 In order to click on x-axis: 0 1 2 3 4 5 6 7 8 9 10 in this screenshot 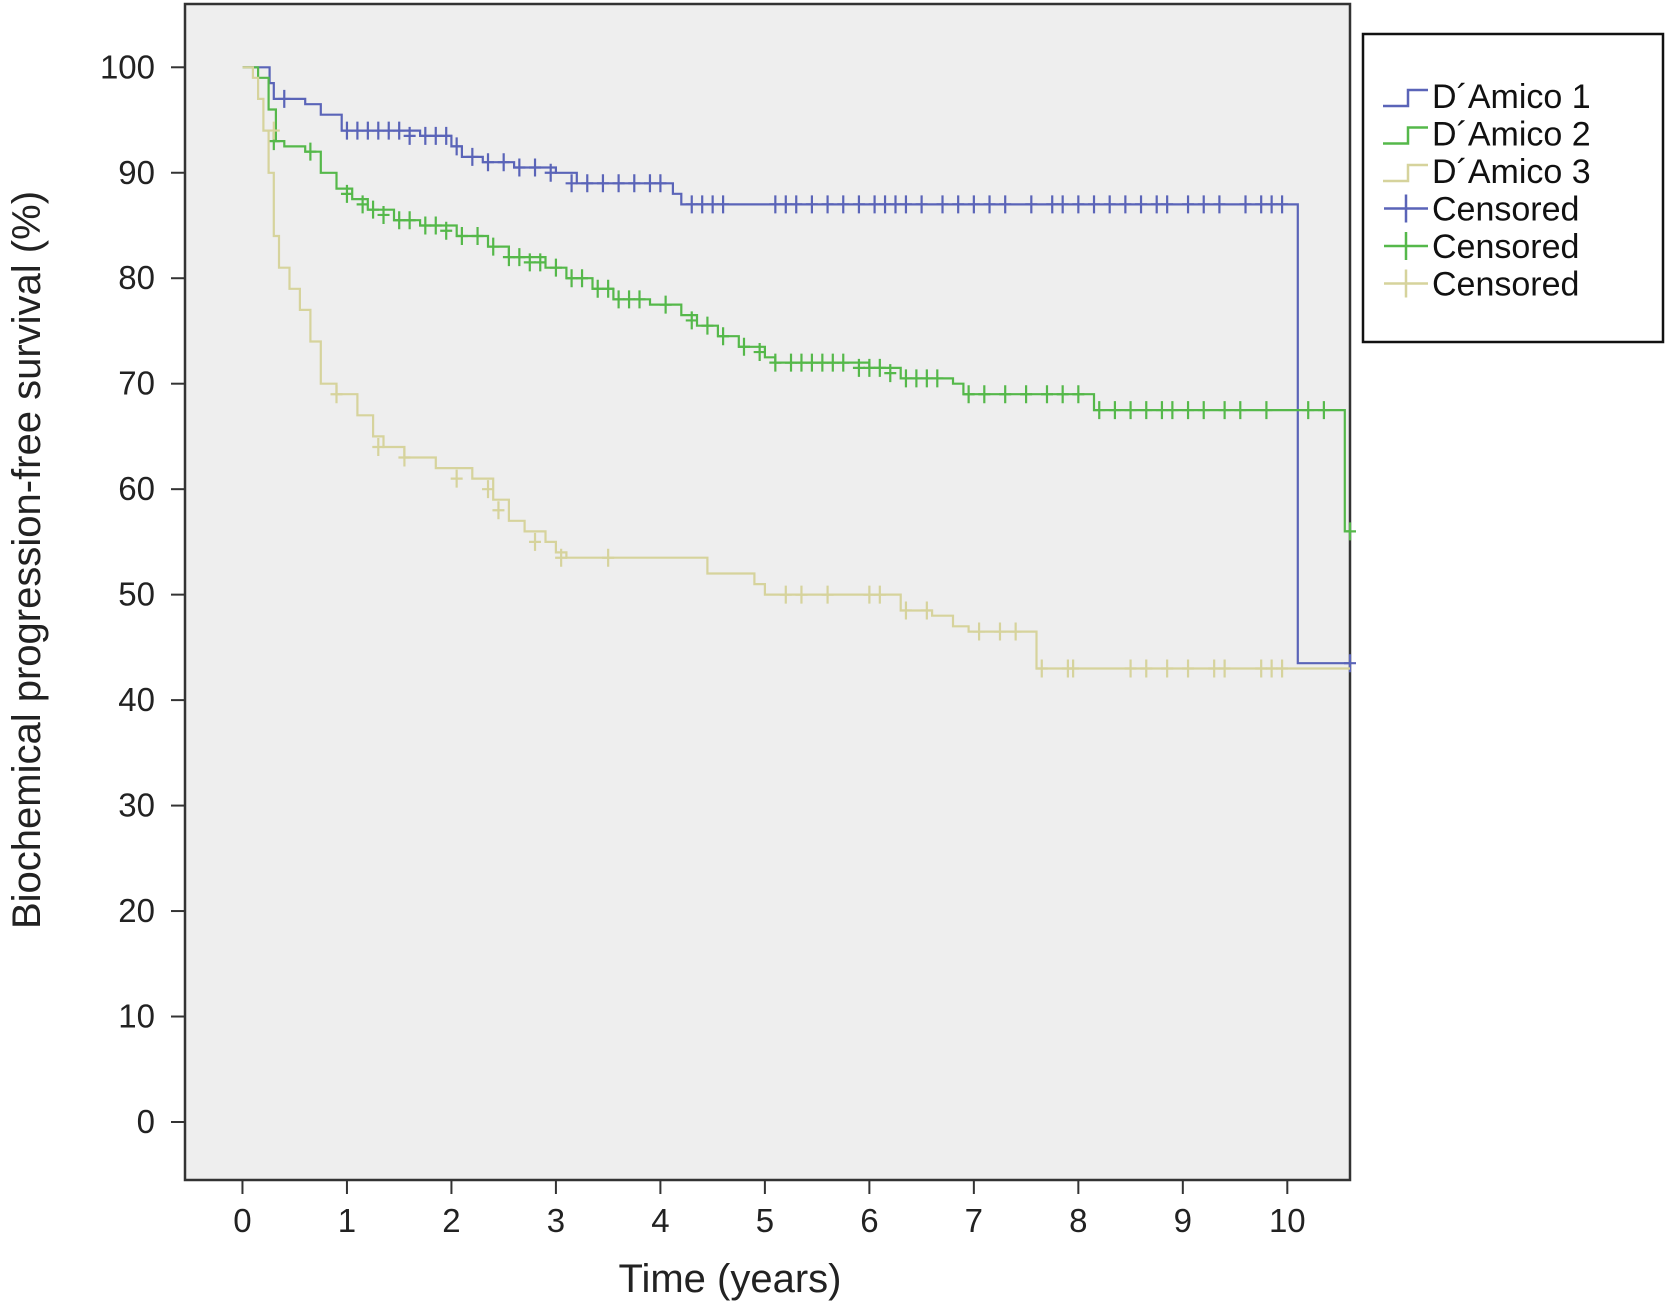, I will do `click(769, 1209)`.